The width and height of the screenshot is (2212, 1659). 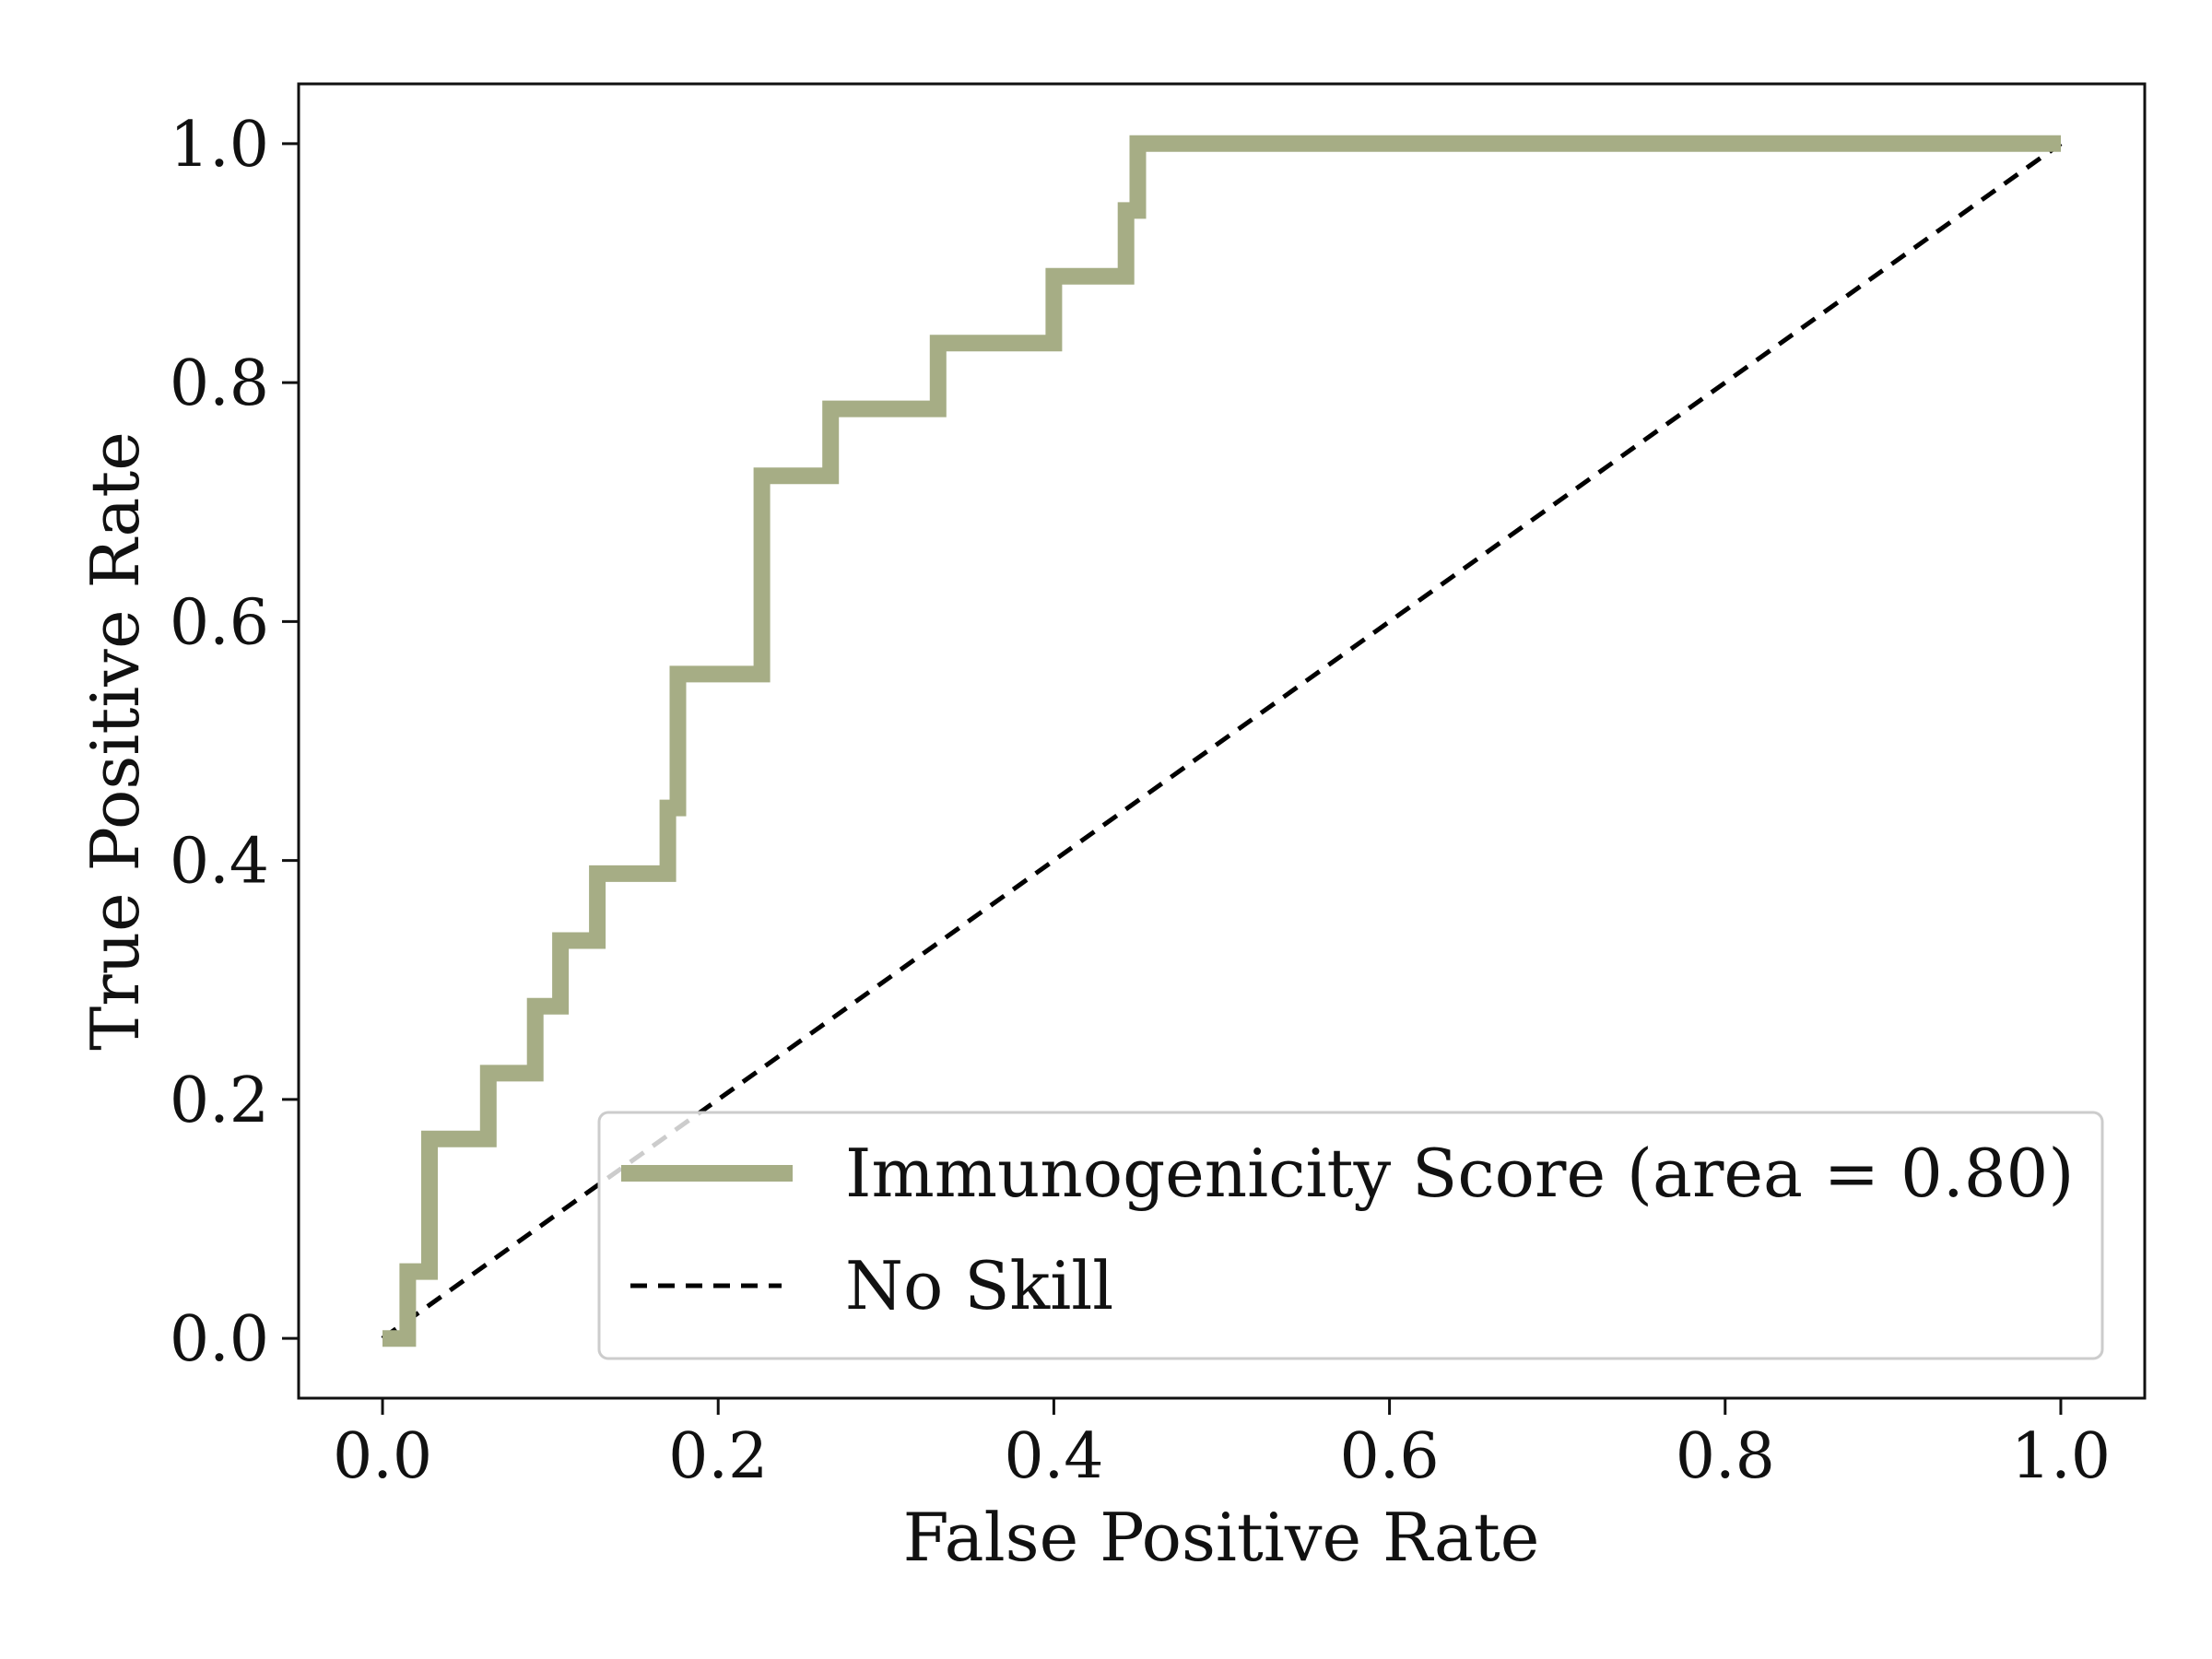 I want to click on y-axis-title: True Positive Rate, so click(x=115, y=741).